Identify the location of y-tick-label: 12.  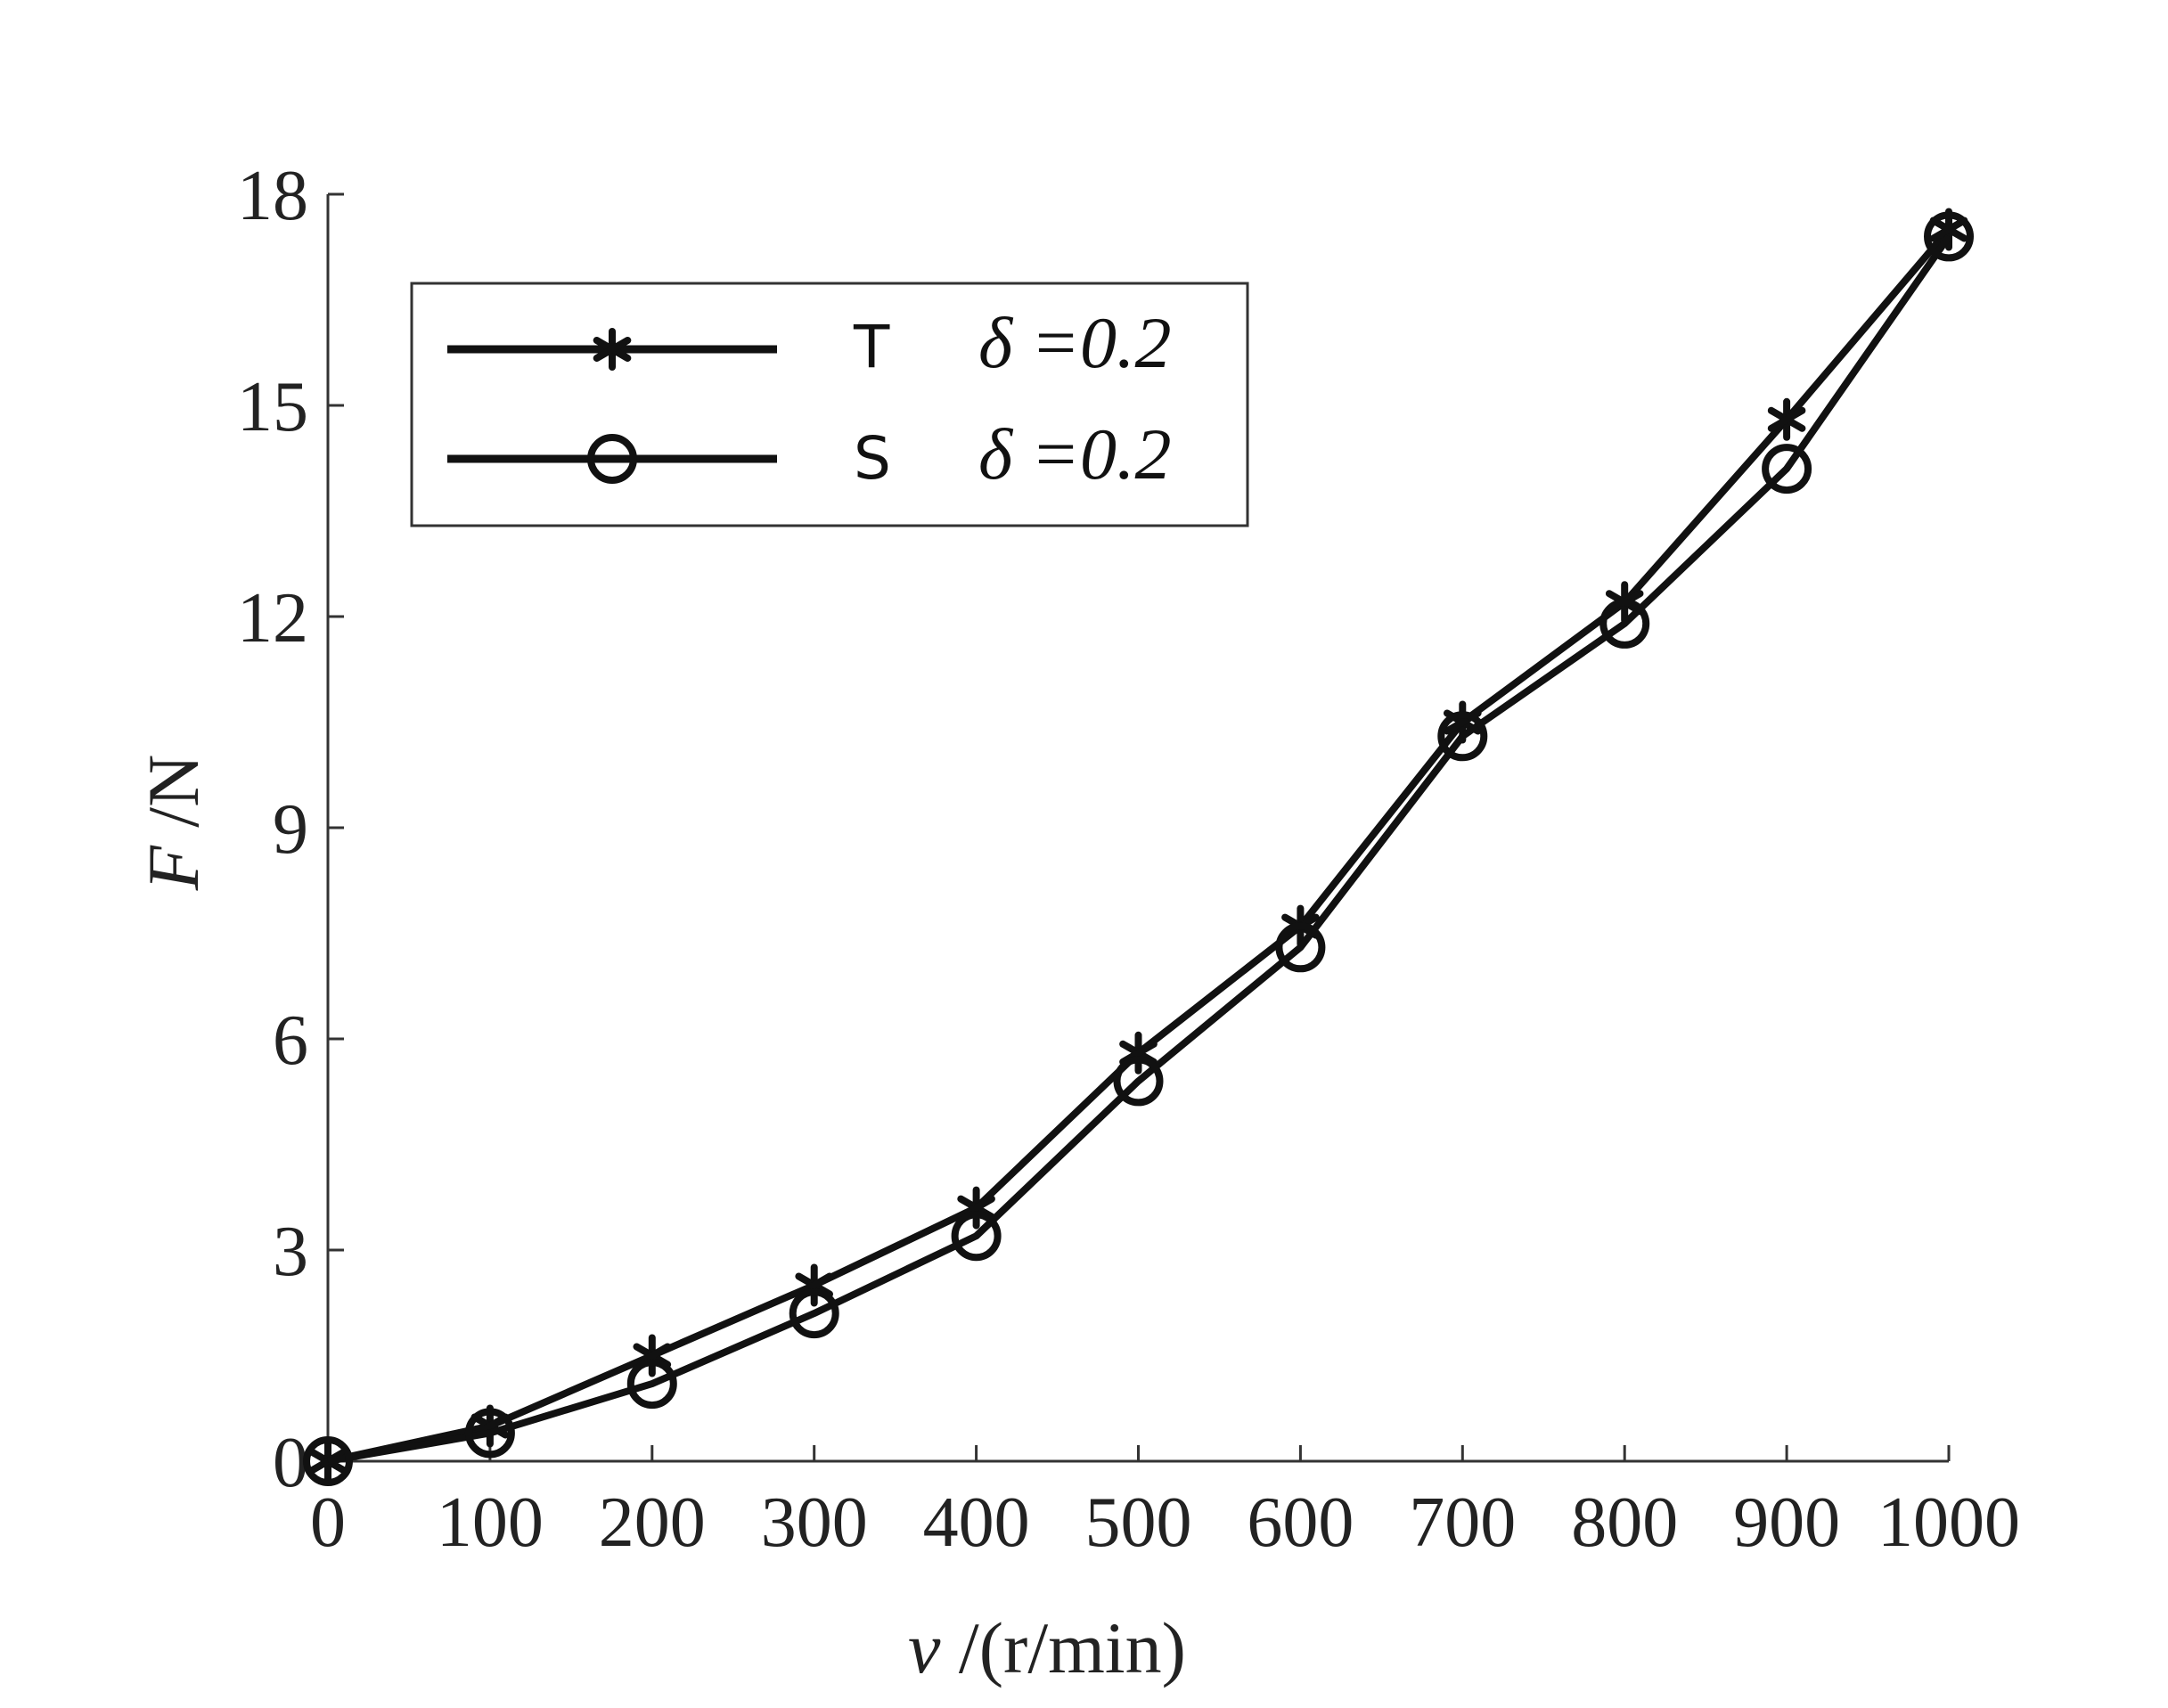
(272, 618).